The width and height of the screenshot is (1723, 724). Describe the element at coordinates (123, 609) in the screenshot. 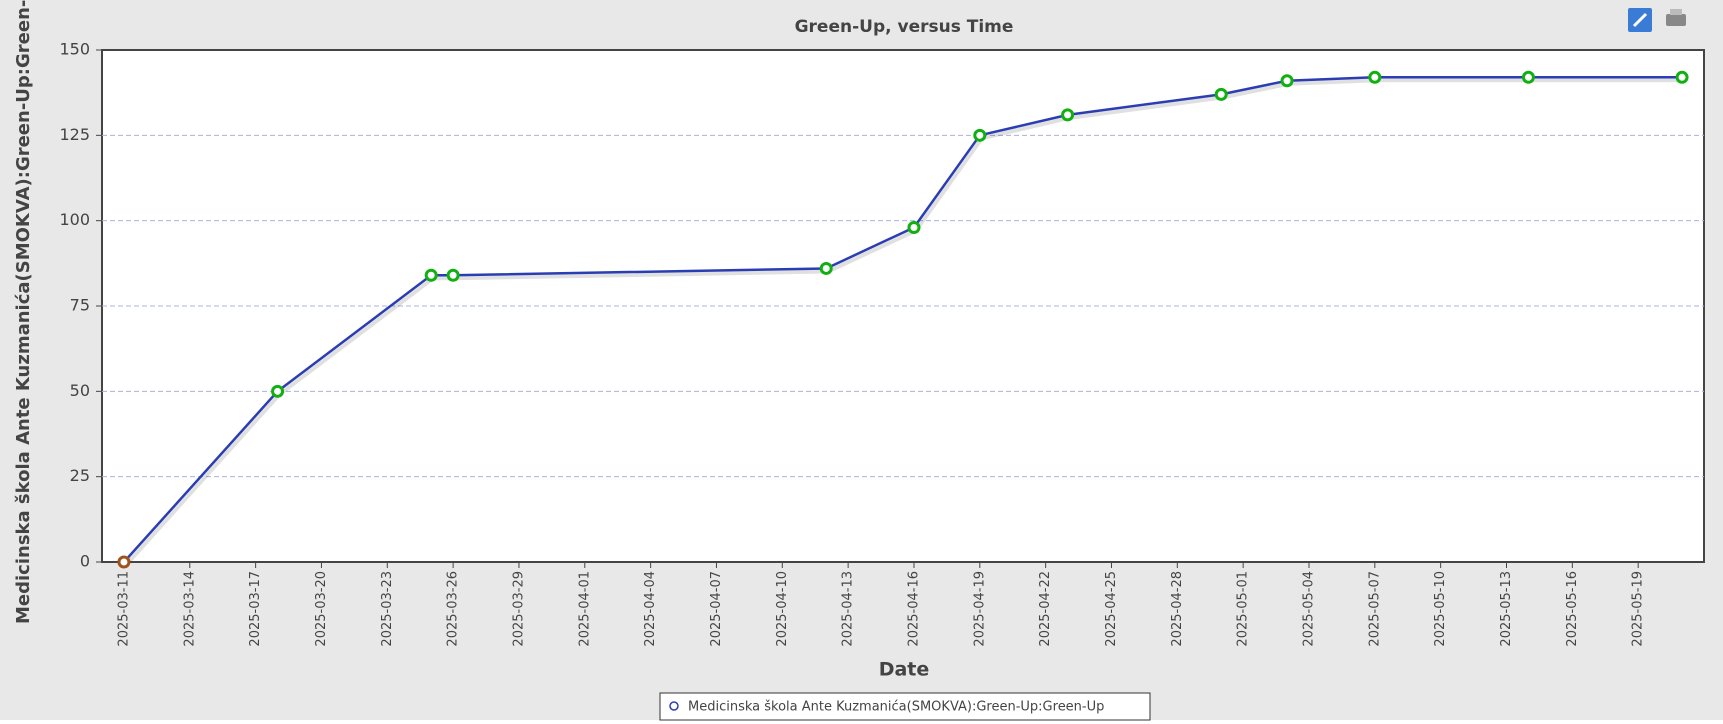

I see `x-tick-label: 2025-03-11` at that location.